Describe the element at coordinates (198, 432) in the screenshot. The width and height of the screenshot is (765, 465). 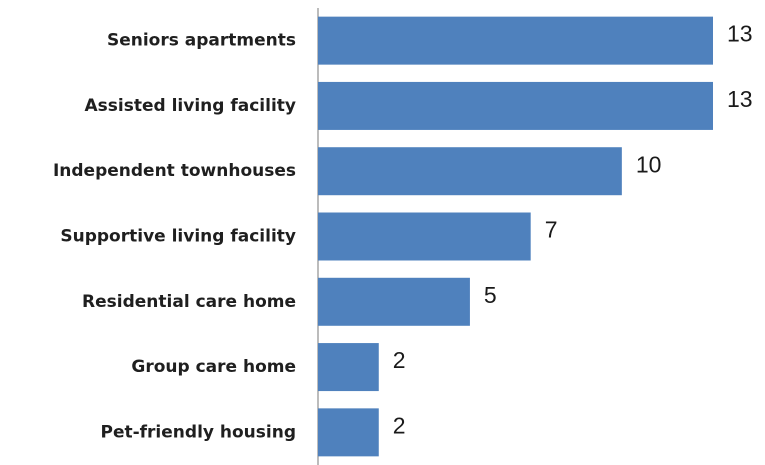
I see `category-label: Pet-friendly housing` at that location.